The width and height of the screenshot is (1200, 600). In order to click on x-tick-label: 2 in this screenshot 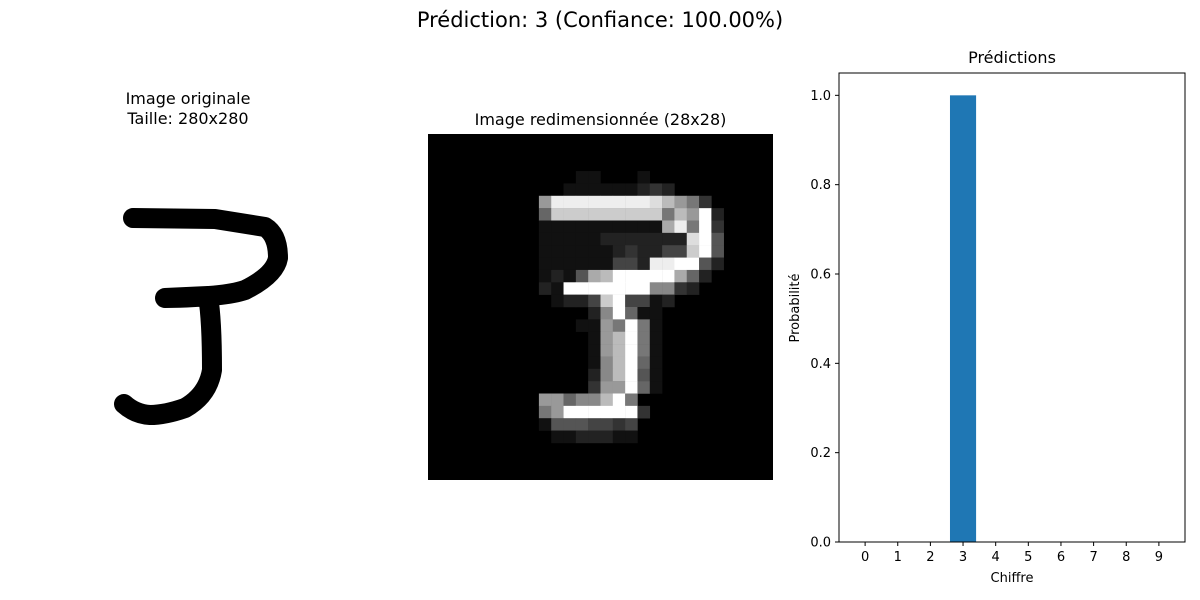, I will do `click(930, 557)`.